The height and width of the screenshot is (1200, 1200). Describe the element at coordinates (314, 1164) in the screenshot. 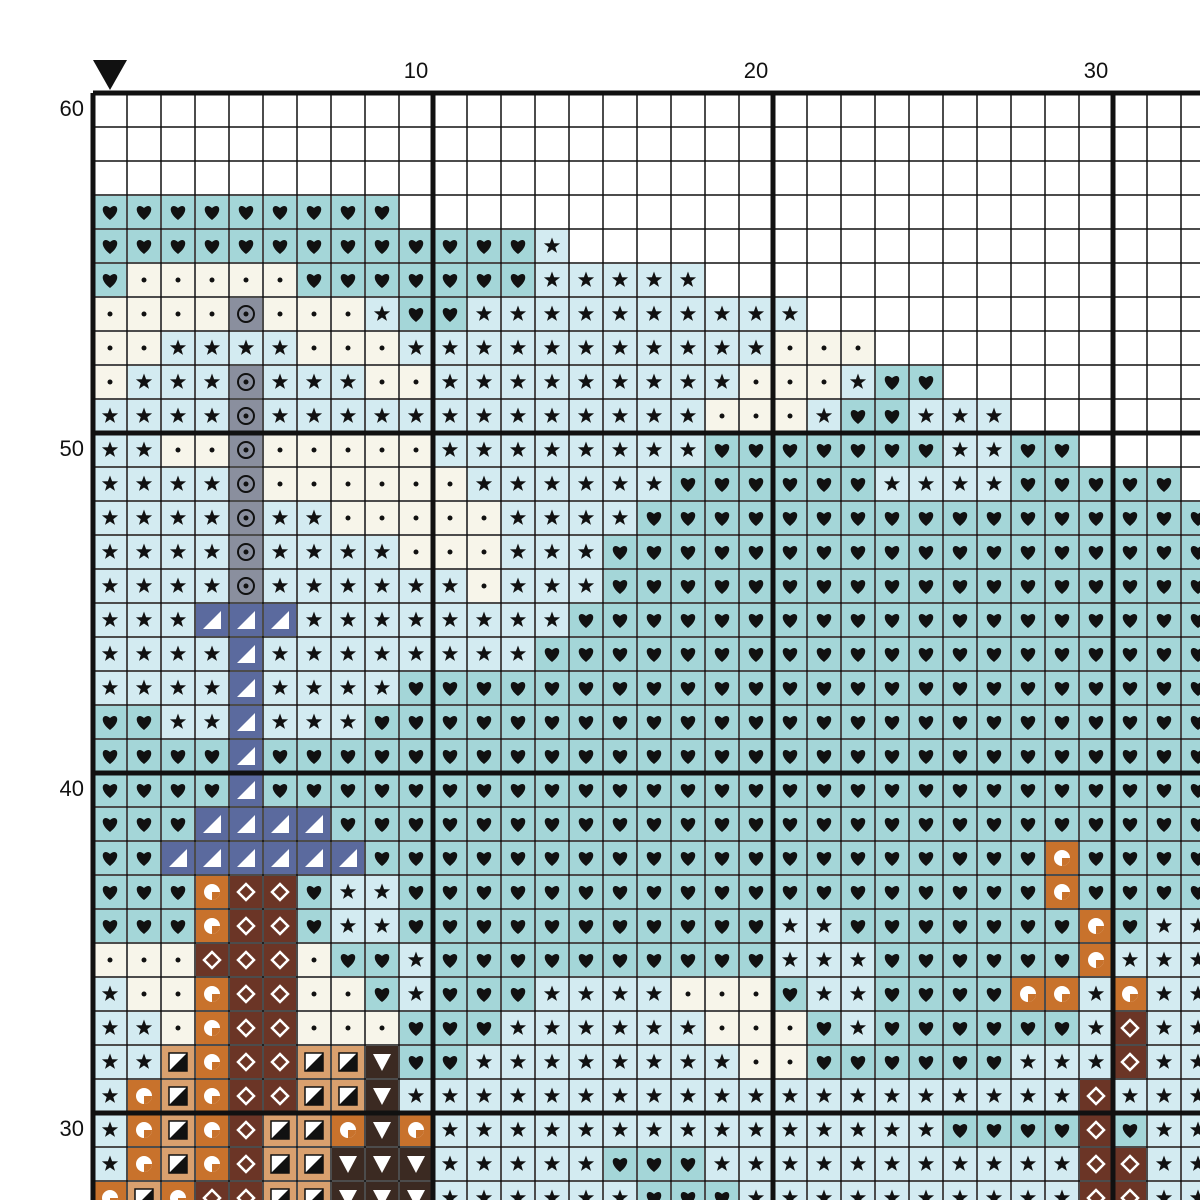

I see `square-half` at that location.